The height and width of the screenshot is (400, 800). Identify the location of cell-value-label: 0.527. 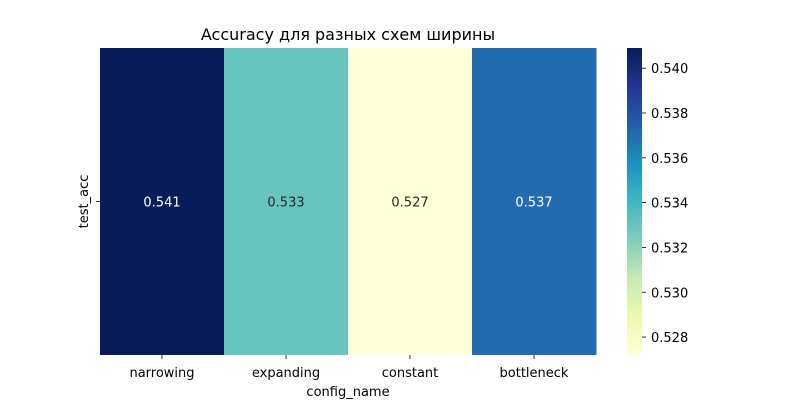
(409, 203).